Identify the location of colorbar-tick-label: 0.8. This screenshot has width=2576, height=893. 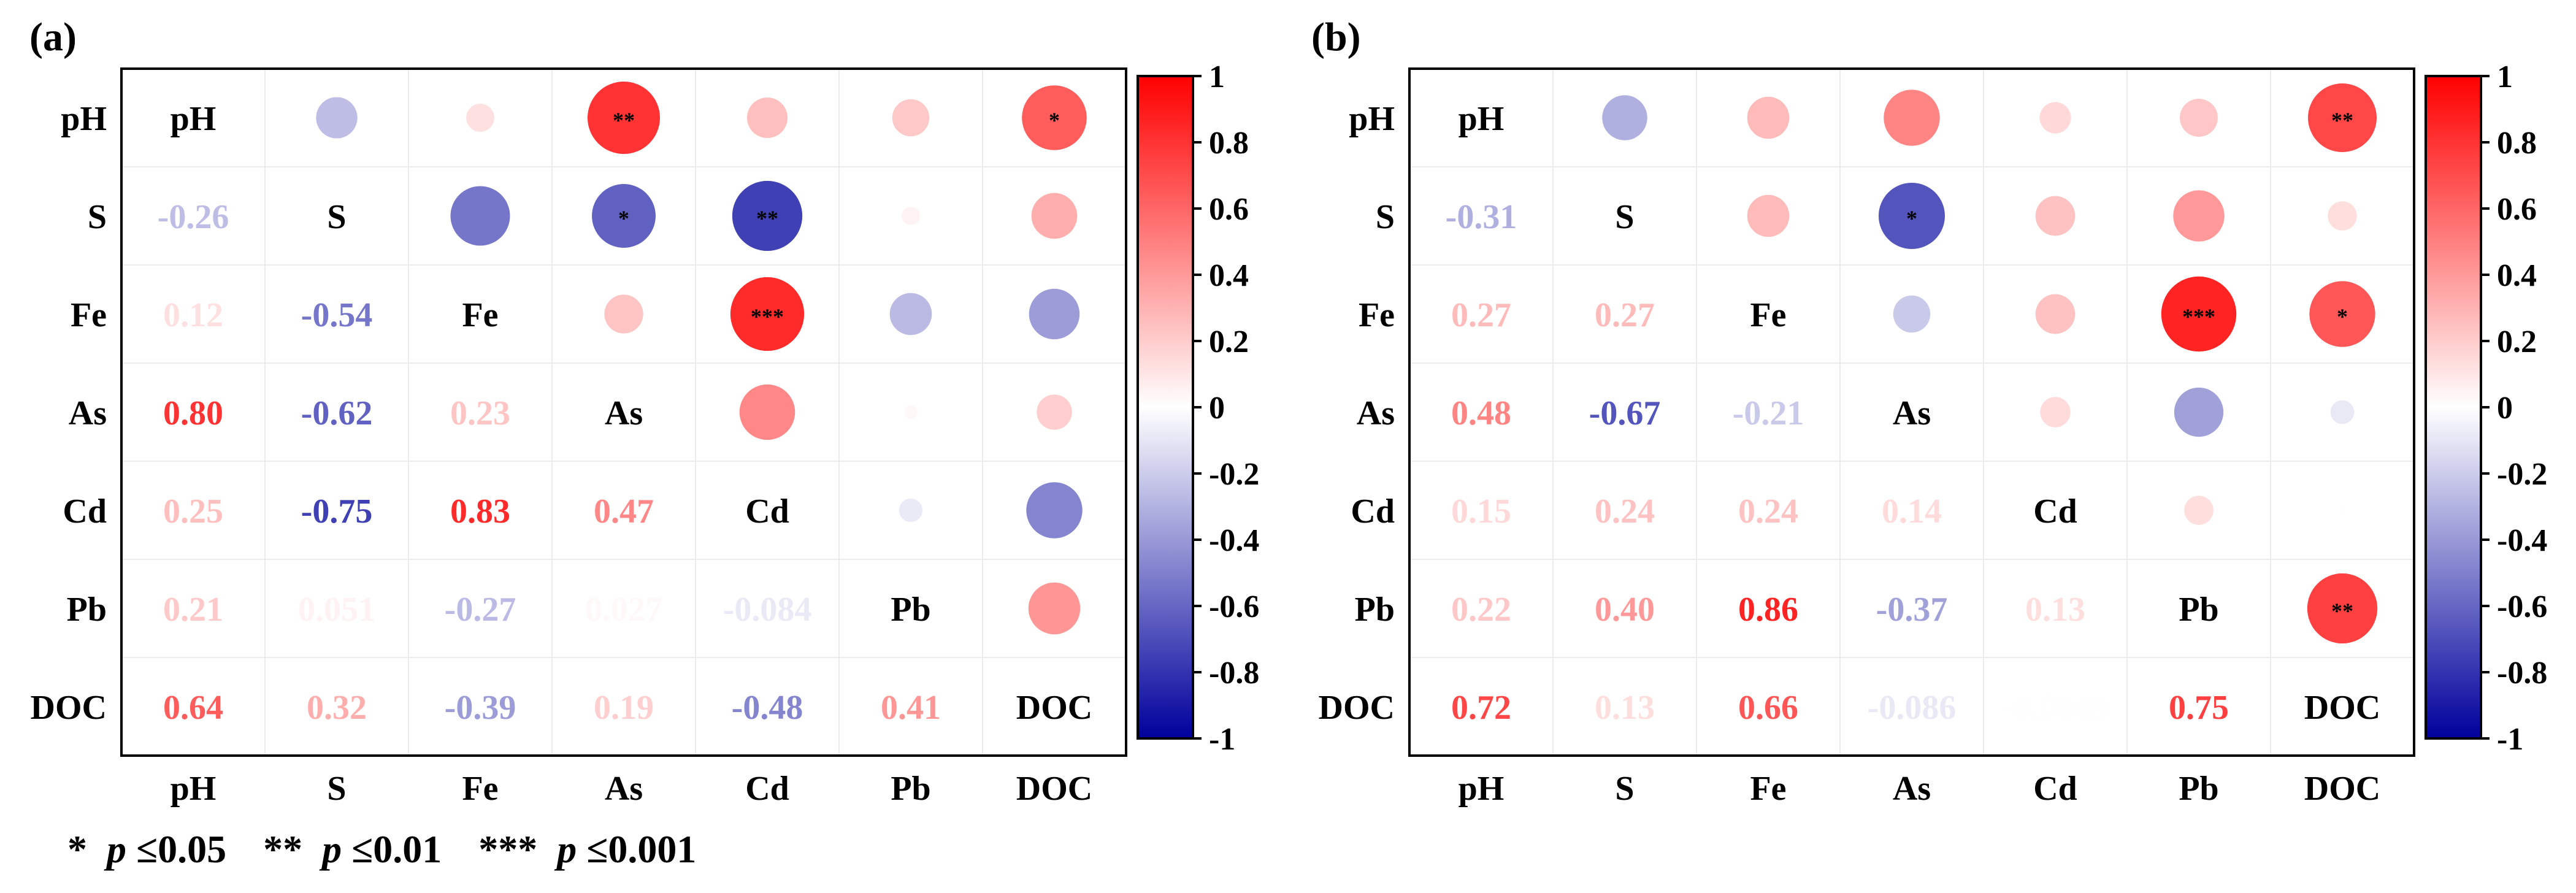
(2517, 143).